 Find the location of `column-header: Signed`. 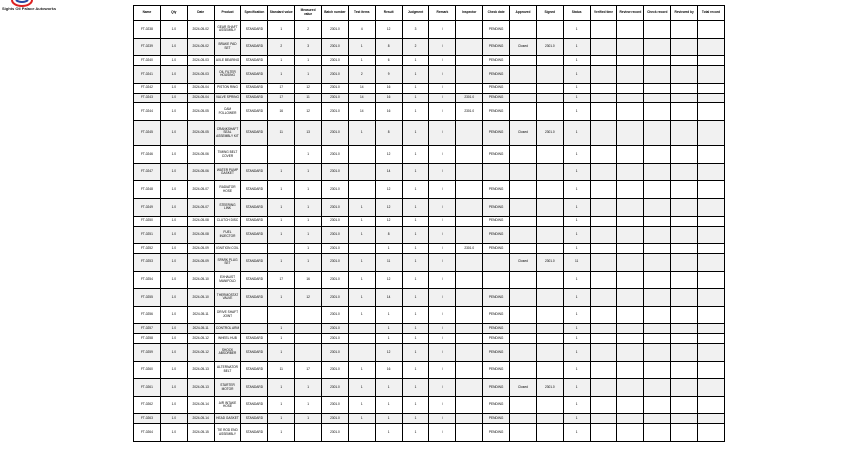

column-header: Signed is located at coordinates (549, 13).